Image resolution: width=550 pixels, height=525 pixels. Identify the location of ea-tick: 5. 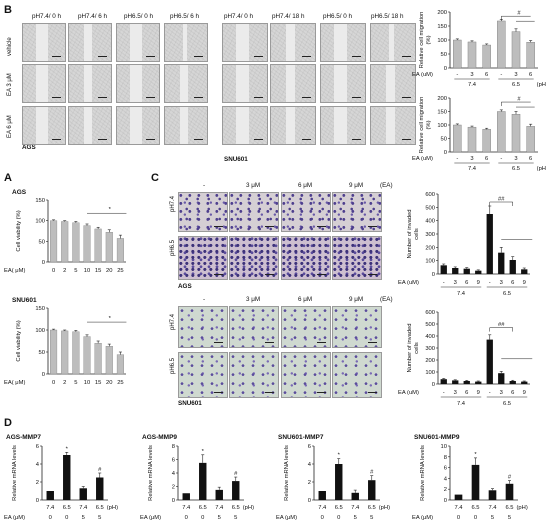
(355, 518).